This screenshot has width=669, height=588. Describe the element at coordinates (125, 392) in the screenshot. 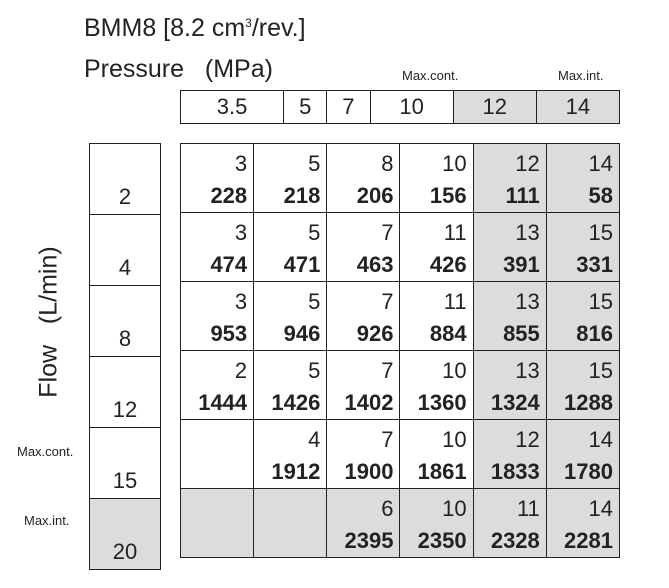

I see `flow-cell: 12` at that location.